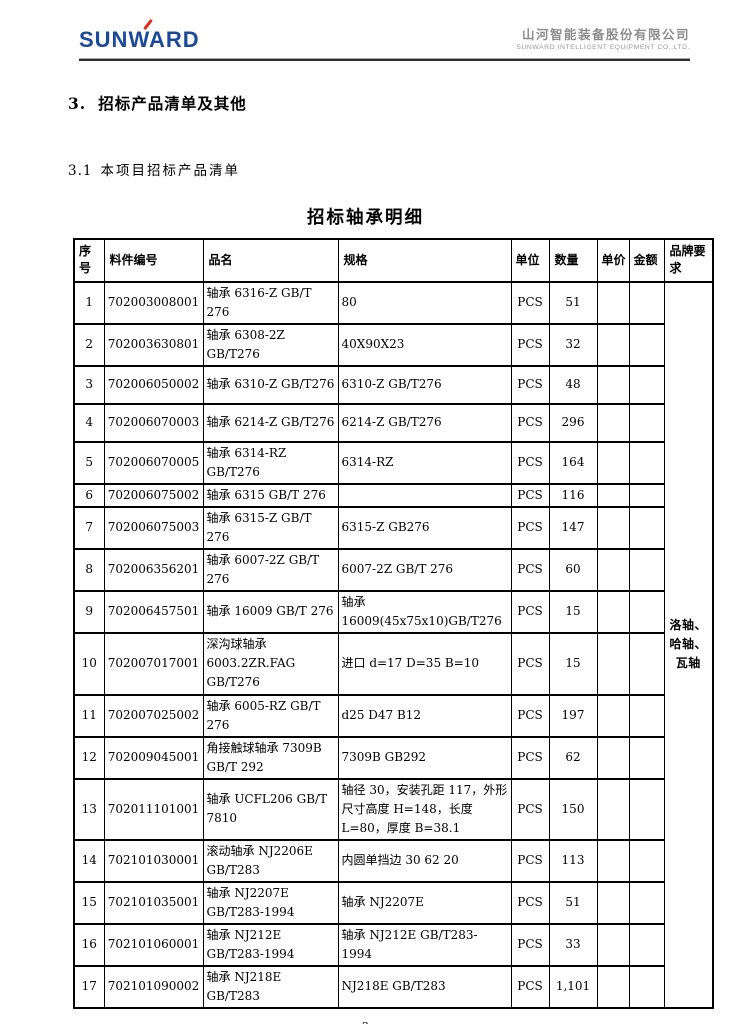 Image resolution: width=731 pixels, height=1024 pixels. I want to click on table-cell-code: 702006075002, so click(153, 495).